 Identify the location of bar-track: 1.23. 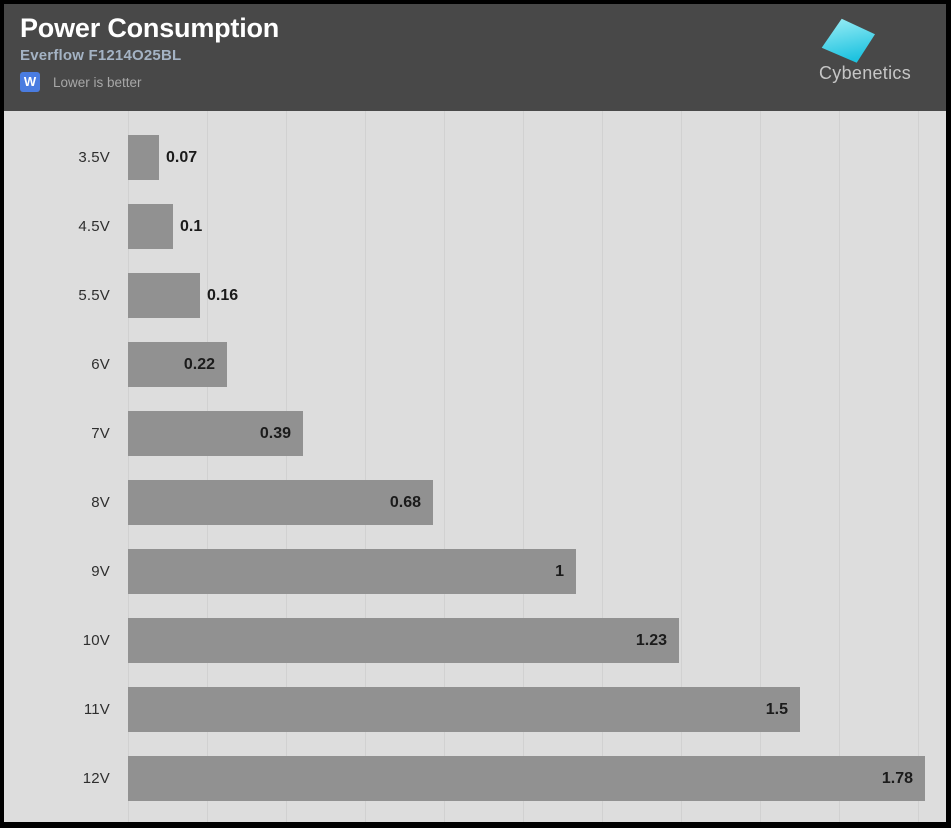
(537, 640).